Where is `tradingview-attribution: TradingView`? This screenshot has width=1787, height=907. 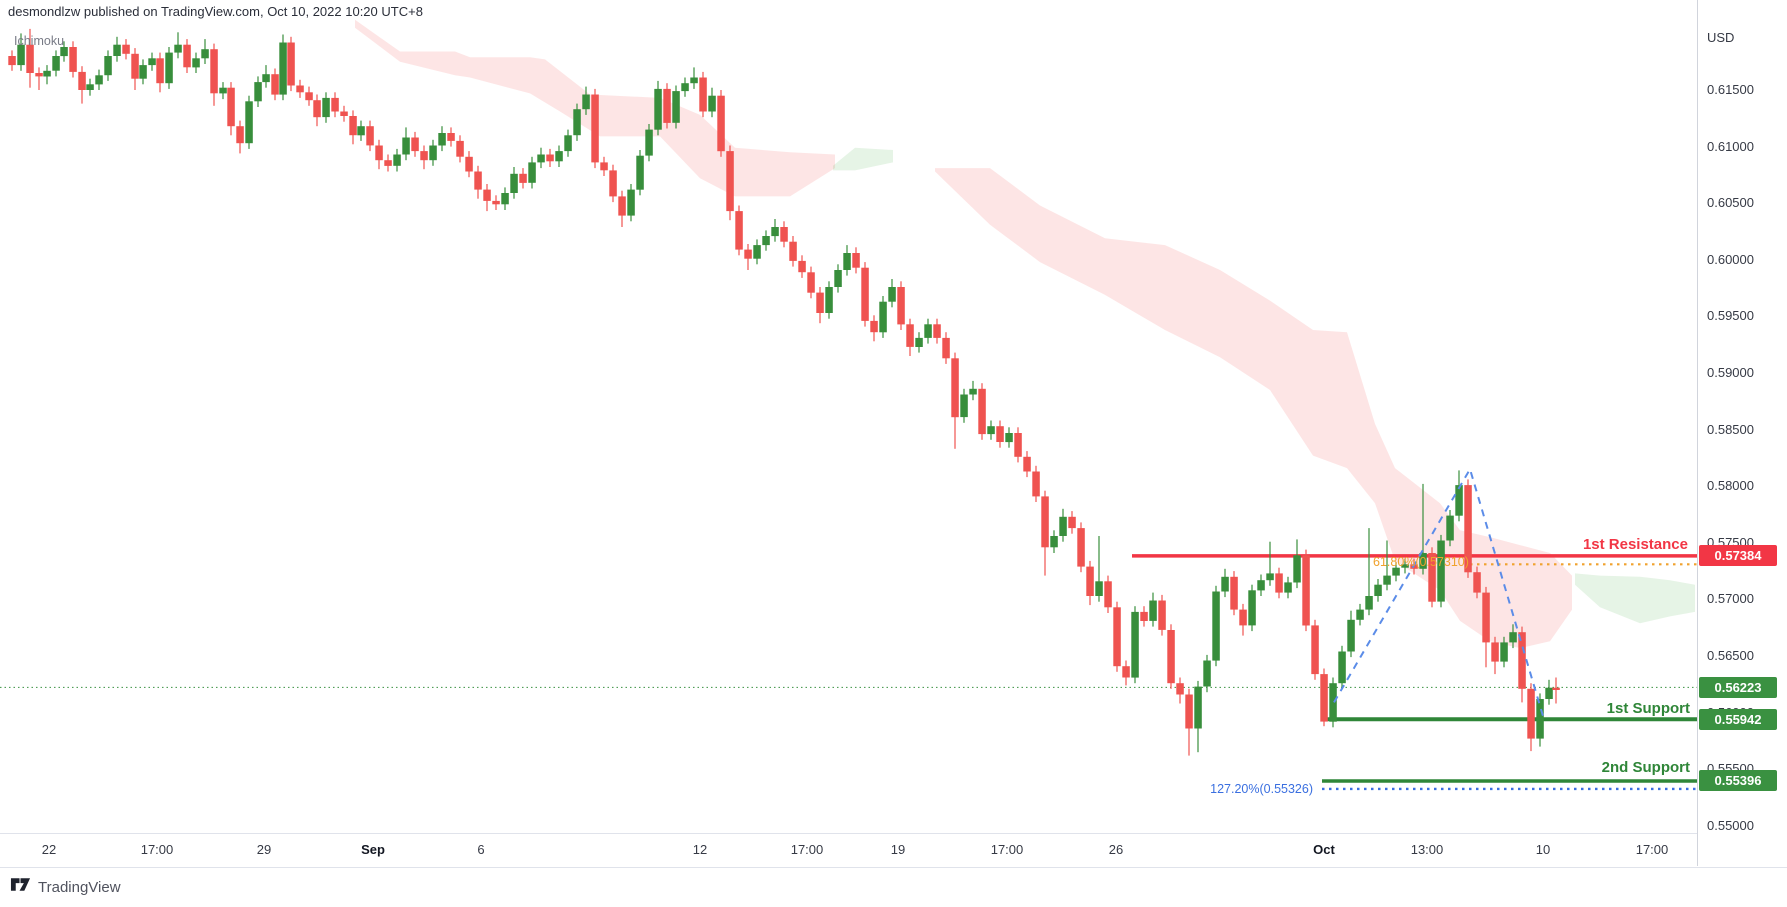
tradingview-attribution: TradingView is located at coordinates (65, 887).